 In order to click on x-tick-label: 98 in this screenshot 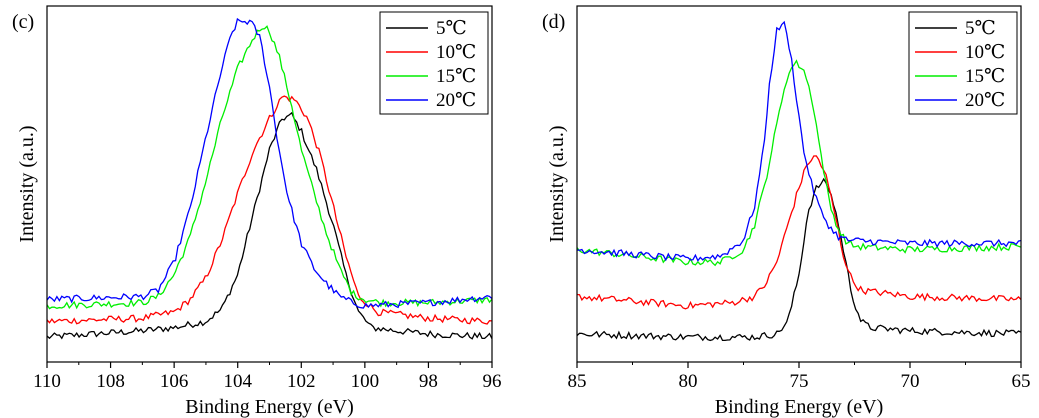, I will do `click(428, 381)`.